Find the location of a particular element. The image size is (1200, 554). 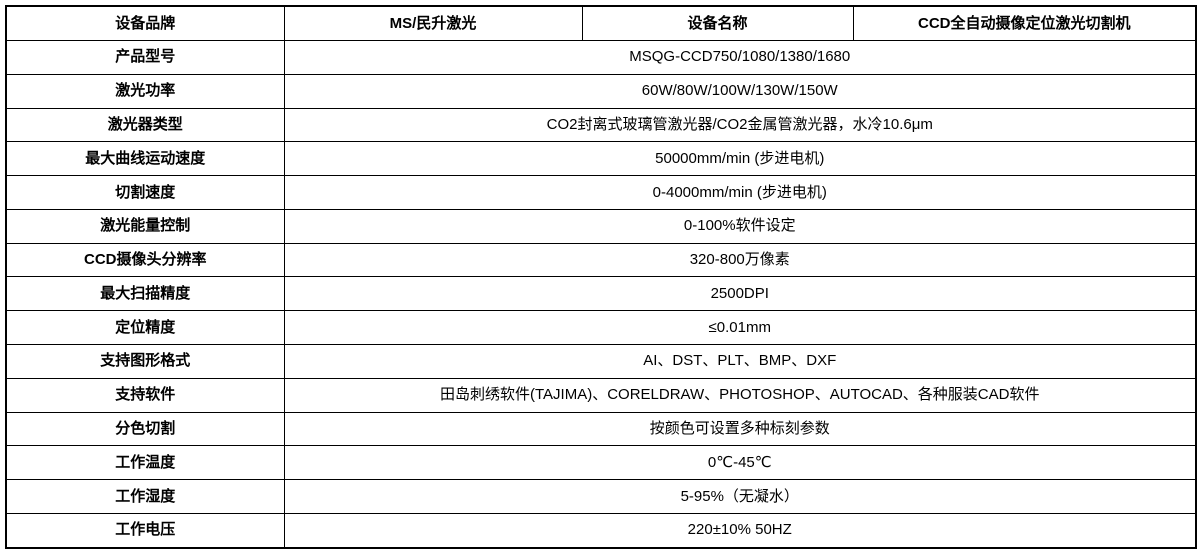

table-row: 工作电压 220±10% 50HZ is located at coordinates (601, 530).